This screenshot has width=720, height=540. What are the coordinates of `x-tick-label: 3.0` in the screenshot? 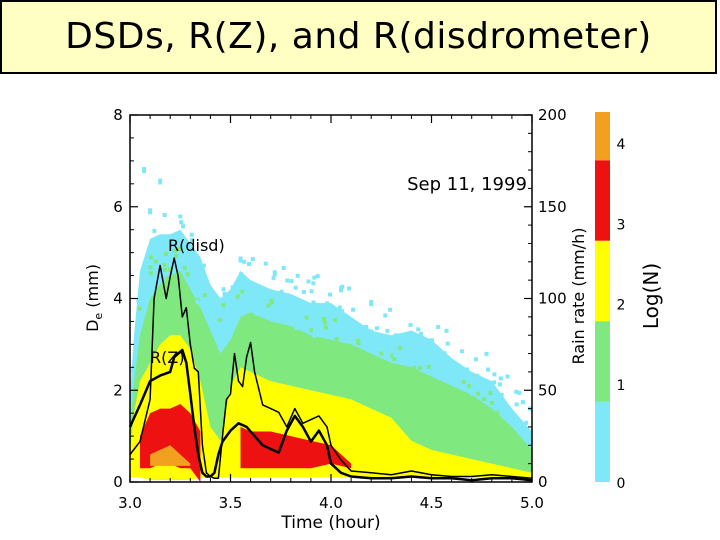 It's located at (130, 503).